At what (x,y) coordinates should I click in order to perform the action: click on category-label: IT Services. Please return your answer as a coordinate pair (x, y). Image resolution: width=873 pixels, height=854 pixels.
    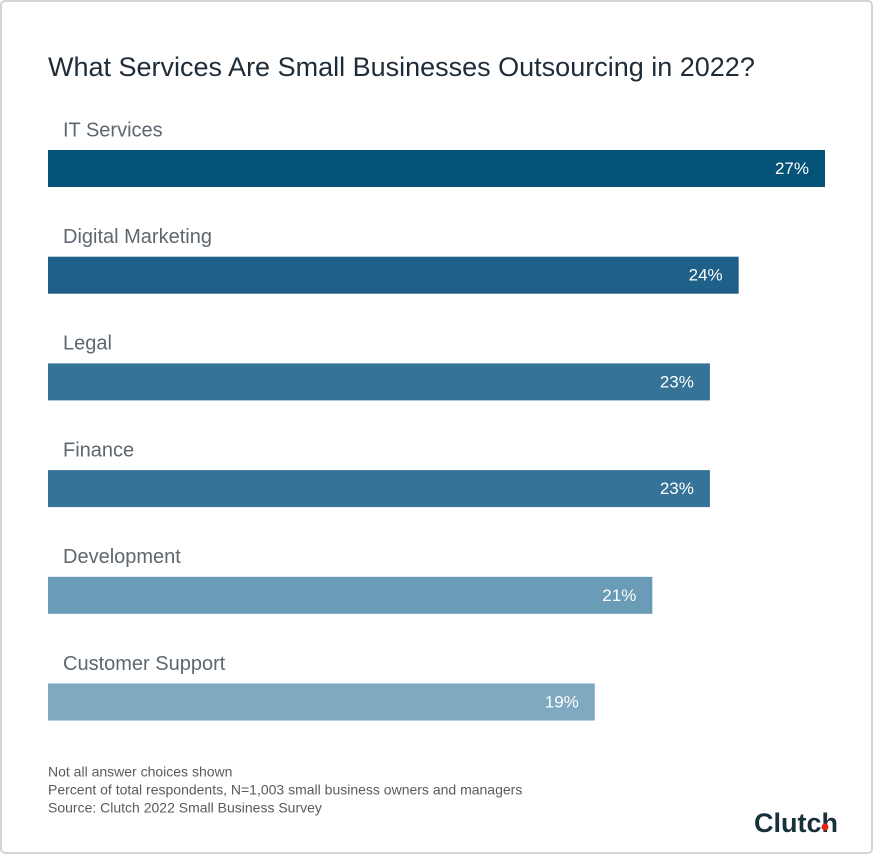
    Looking at the image, I should click on (113, 130).